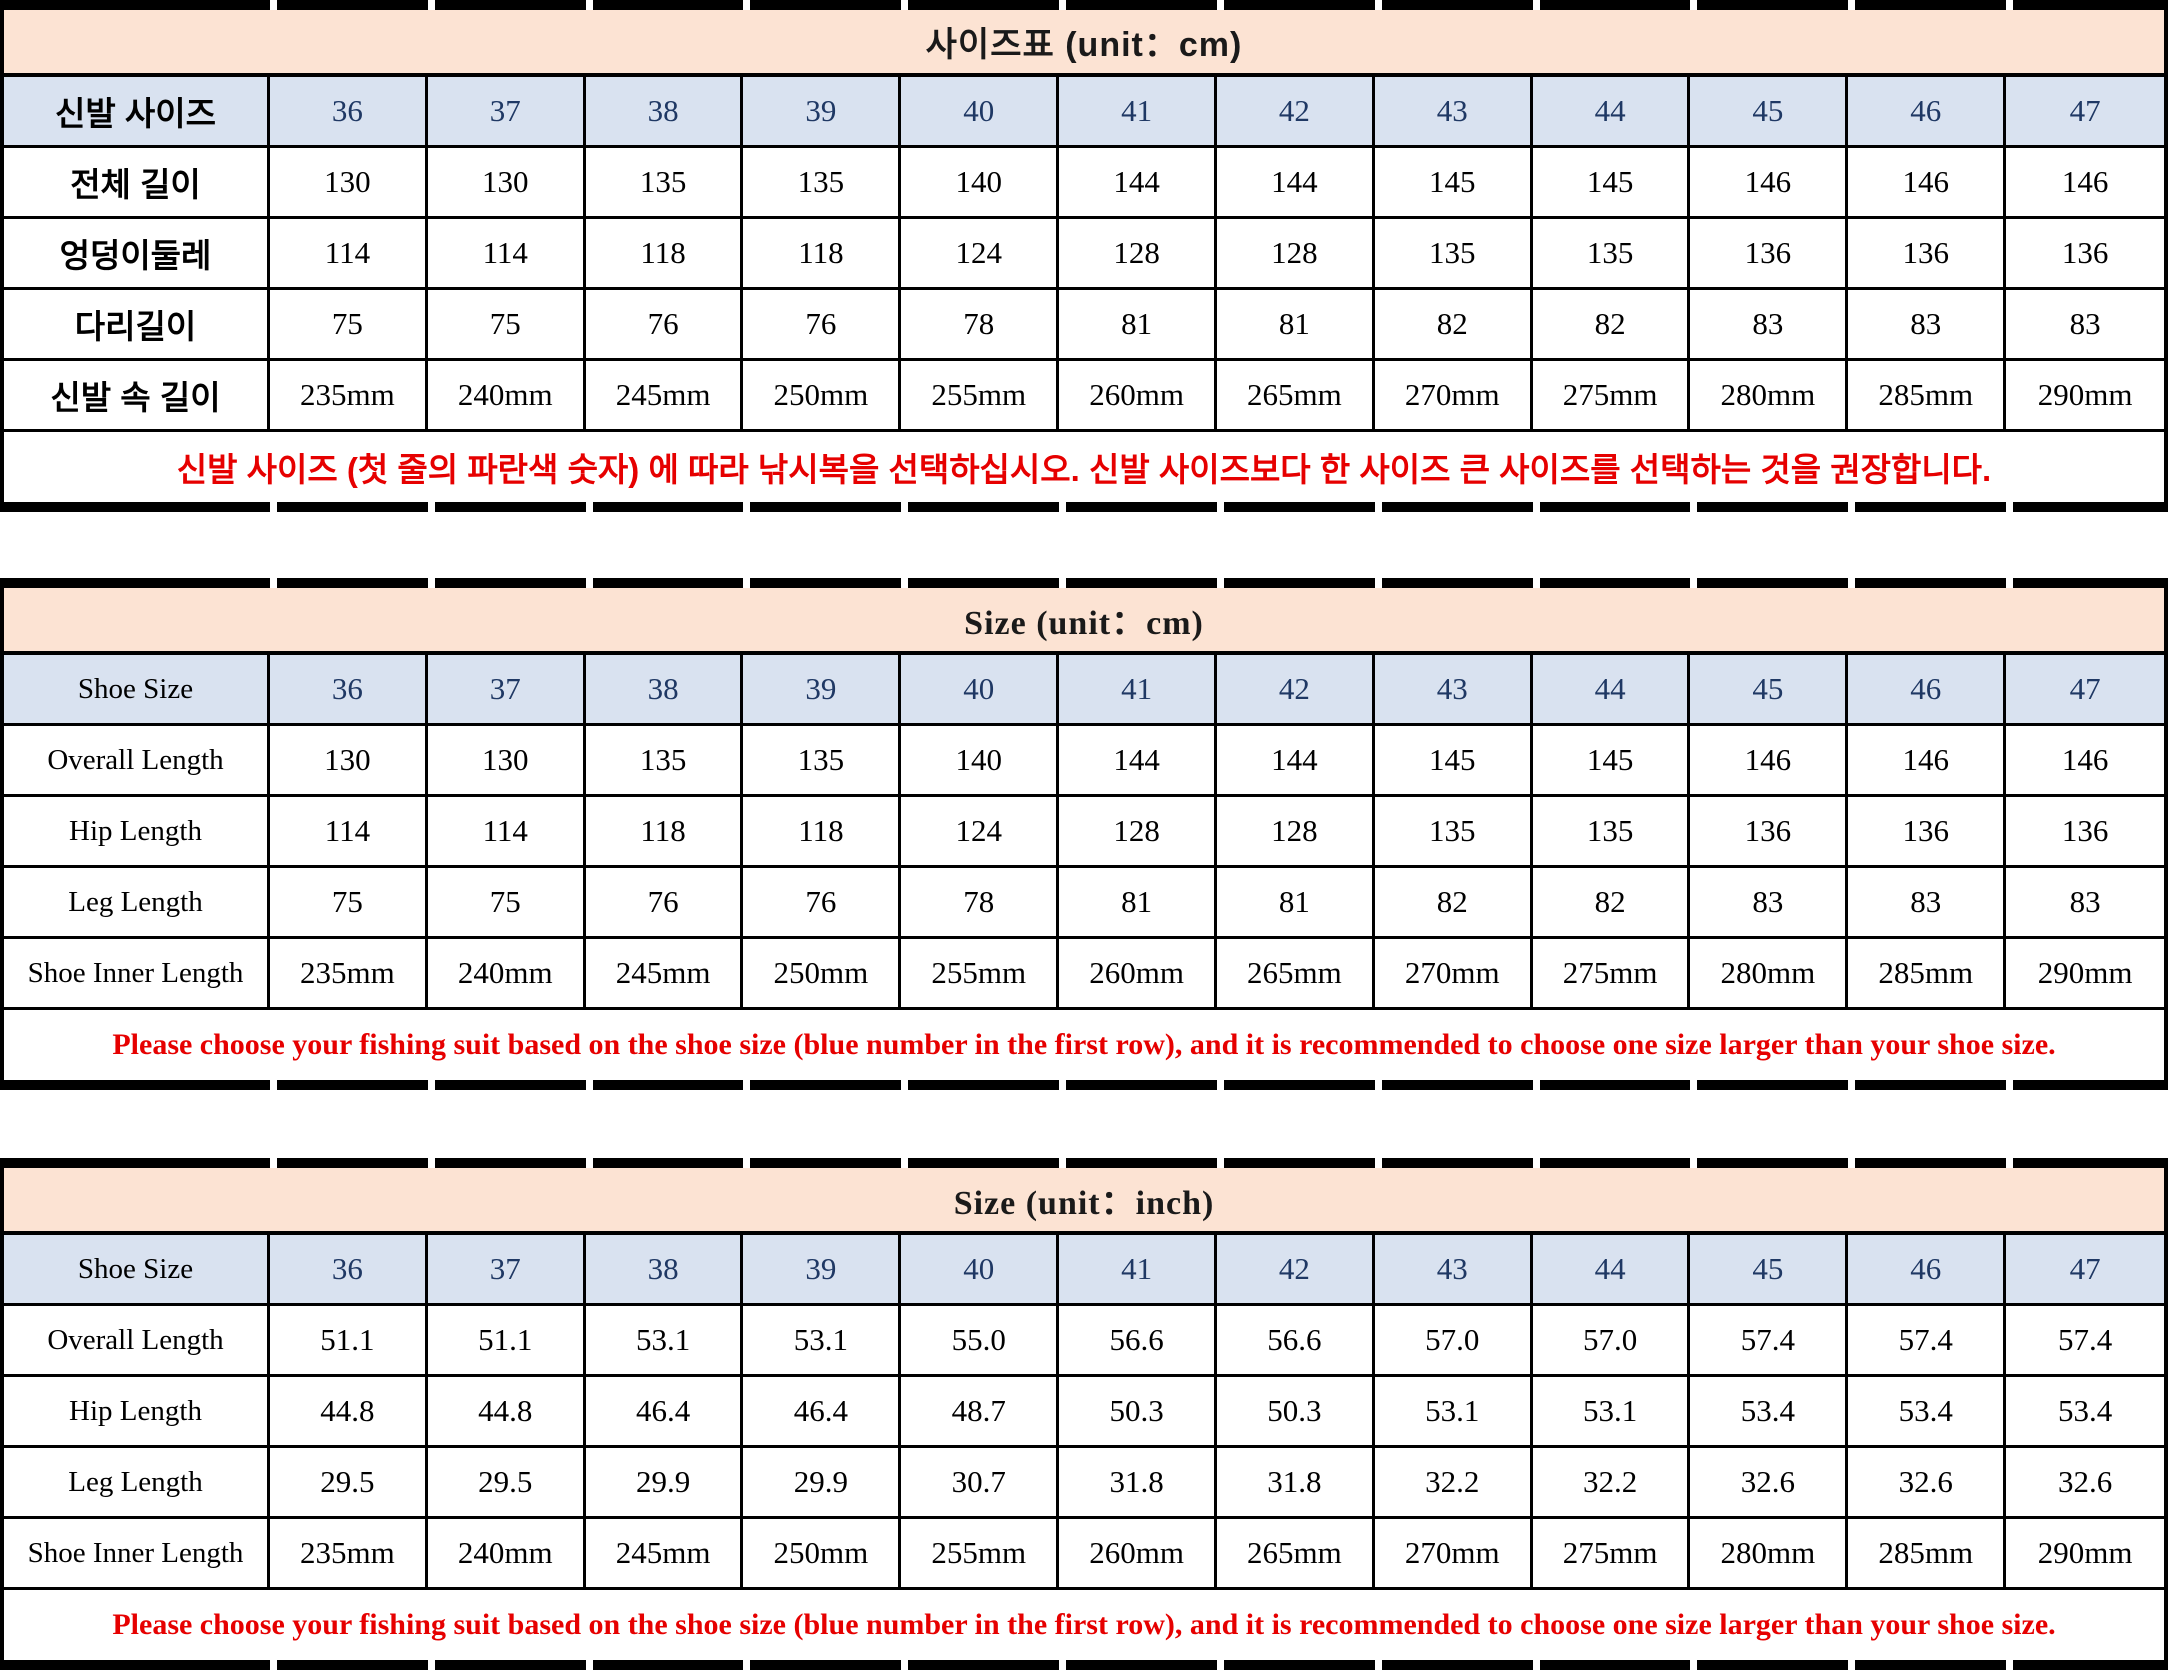 This screenshot has height=1670, width=2168. Describe the element at coordinates (664, 903) in the screenshot. I see `measurement-value: 76` at that location.